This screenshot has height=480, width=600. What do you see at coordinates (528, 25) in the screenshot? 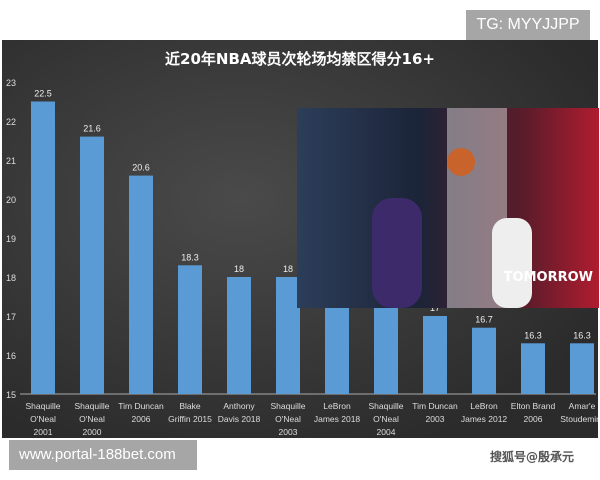
I see `tg-watermark: TG: MYYJJPP` at bounding box center [528, 25].